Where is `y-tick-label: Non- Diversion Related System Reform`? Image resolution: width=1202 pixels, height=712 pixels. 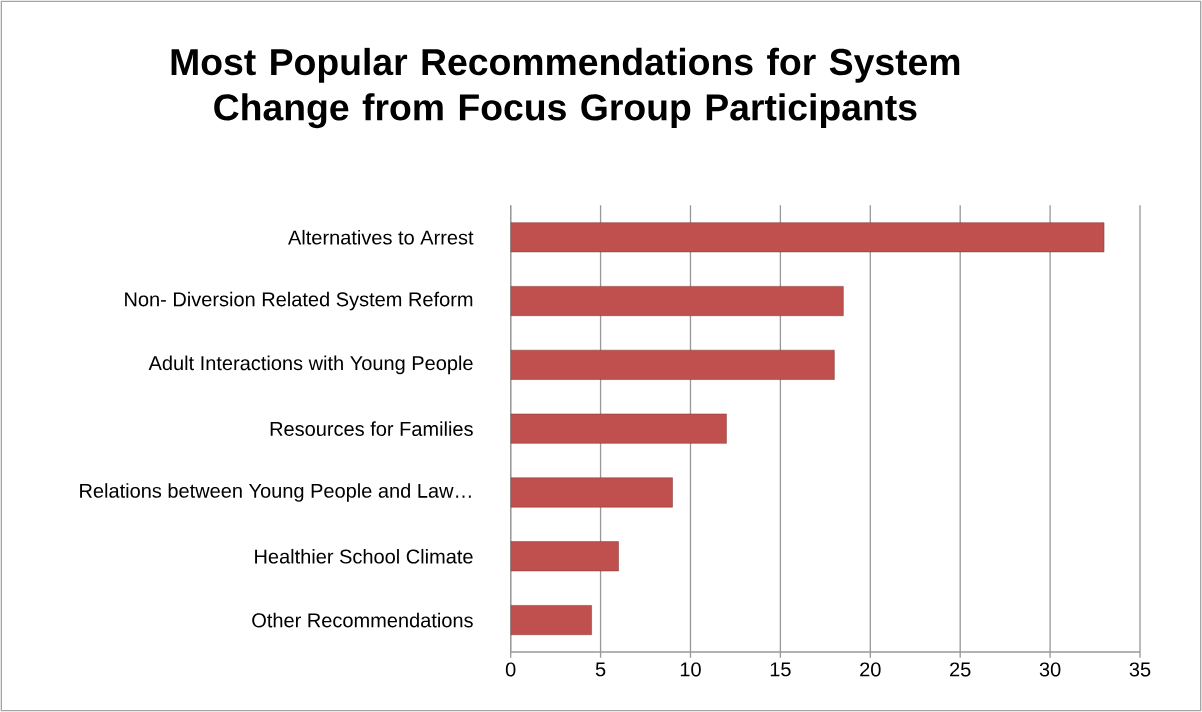 y-tick-label: Non- Diversion Related System Reform is located at coordinates (299, 301).